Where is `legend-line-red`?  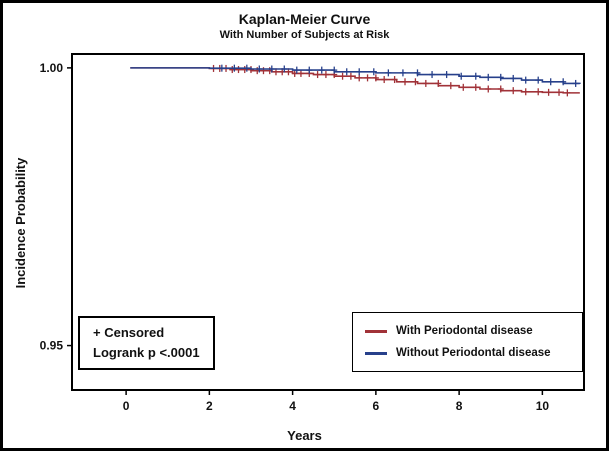 legend-line-red is located at coordinates (376, 331).